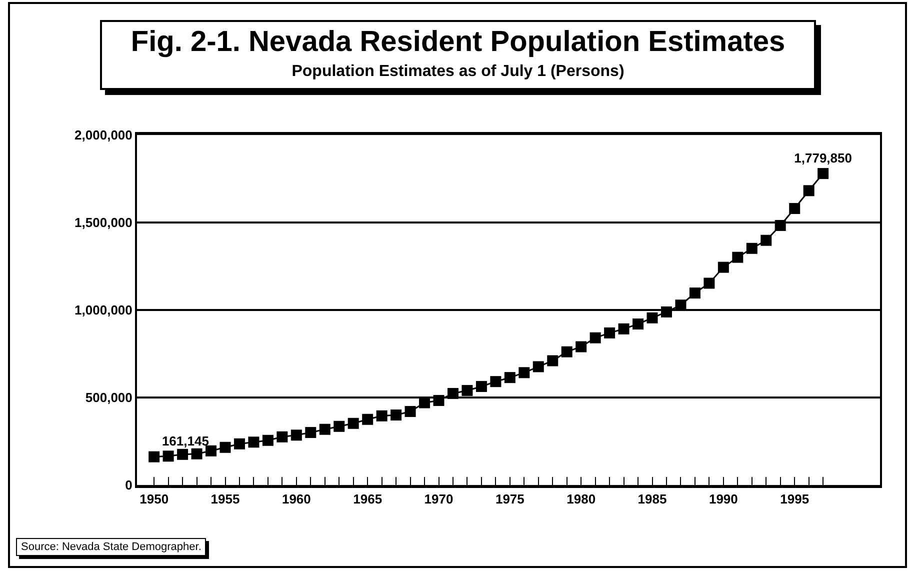 This screenshot has height=571, width=913. What do you see at coordinates (128, 485) in the screenshot?
I see `y-tick-label: 0` at bounding box center [128, 485].